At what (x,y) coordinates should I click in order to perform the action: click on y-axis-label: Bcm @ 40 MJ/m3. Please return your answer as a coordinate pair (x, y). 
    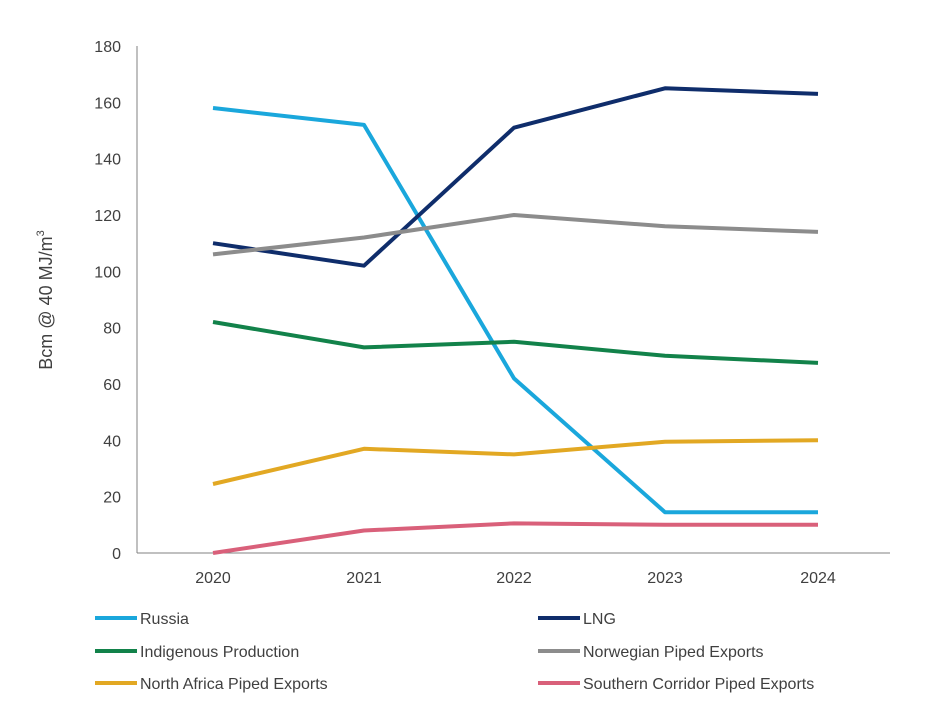
    Looking at the image, I should click on (45, 299).